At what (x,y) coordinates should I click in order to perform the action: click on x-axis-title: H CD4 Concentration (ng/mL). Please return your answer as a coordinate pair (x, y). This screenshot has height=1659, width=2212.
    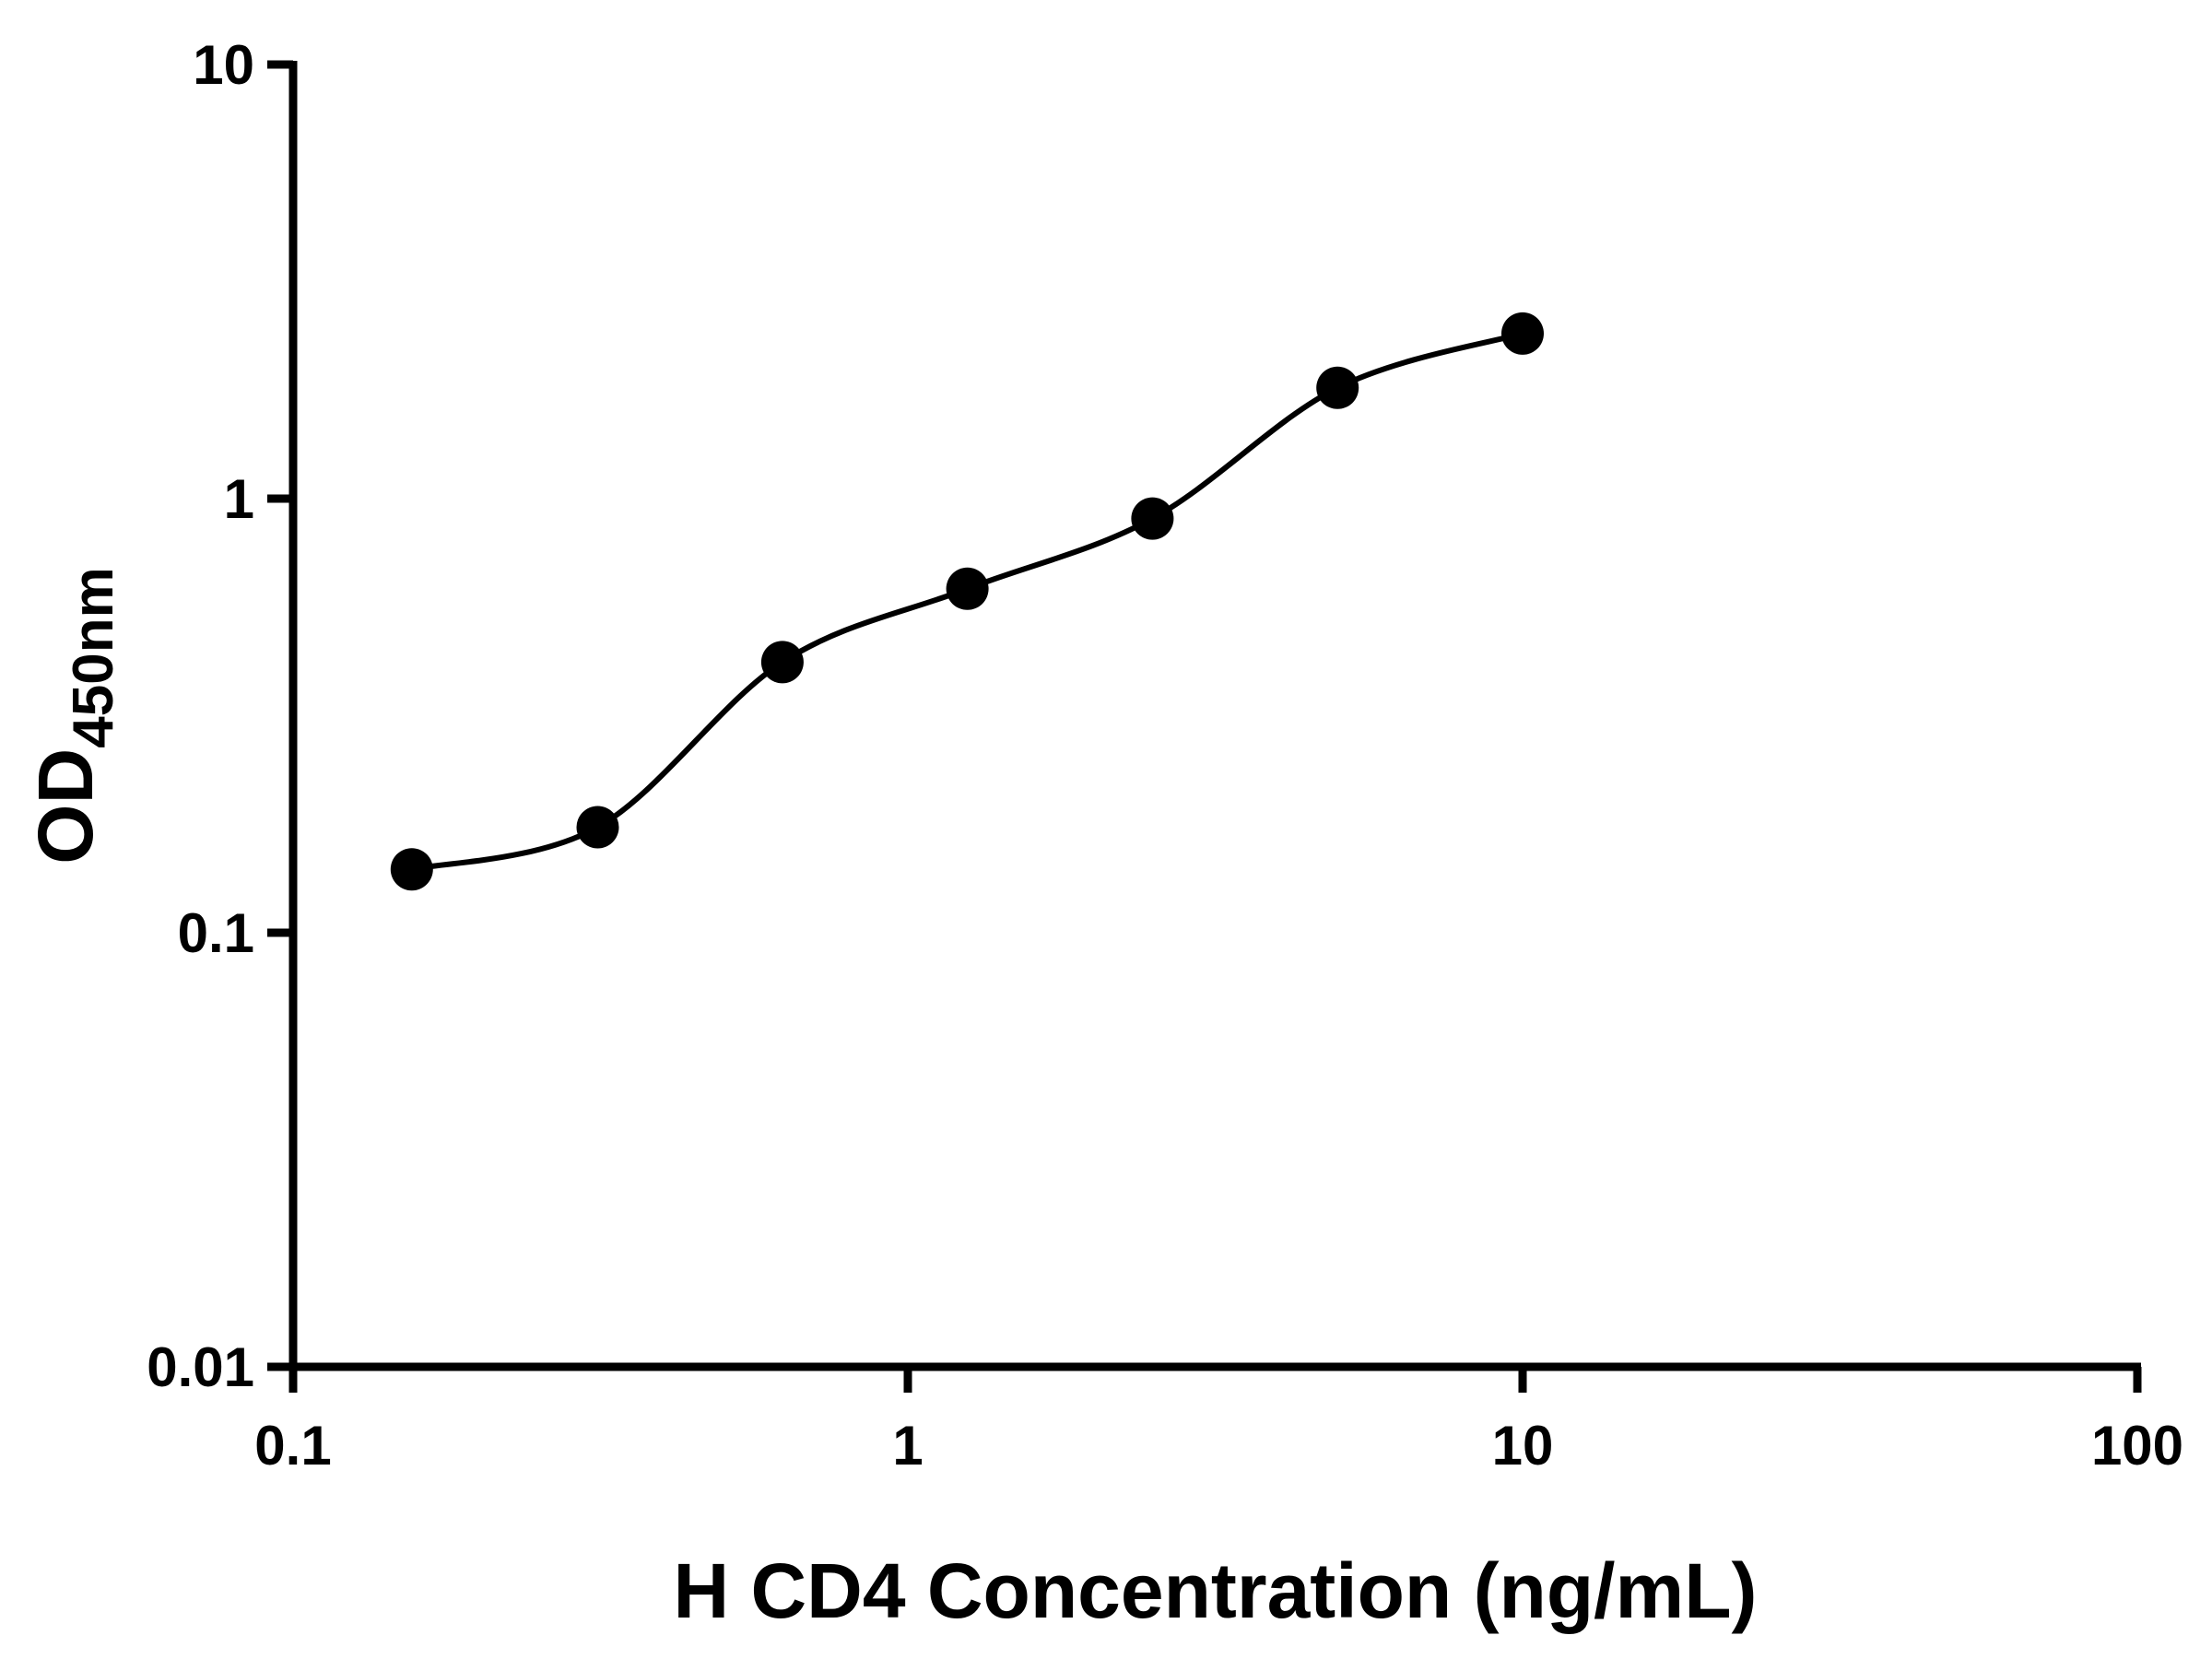
    Looking at the image, I should click on (1216, 1590).